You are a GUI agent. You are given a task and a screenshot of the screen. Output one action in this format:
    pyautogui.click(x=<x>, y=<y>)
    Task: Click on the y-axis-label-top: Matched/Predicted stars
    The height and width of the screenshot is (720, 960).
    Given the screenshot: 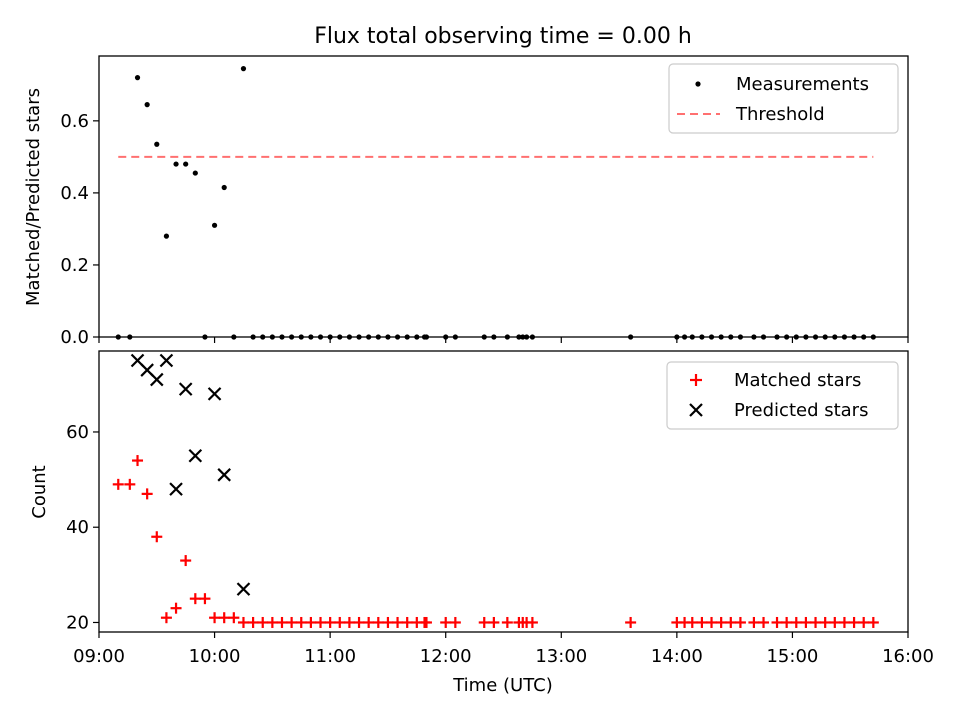 What is the action you would take?
    pyautogui.click(x=33, y=197)
    